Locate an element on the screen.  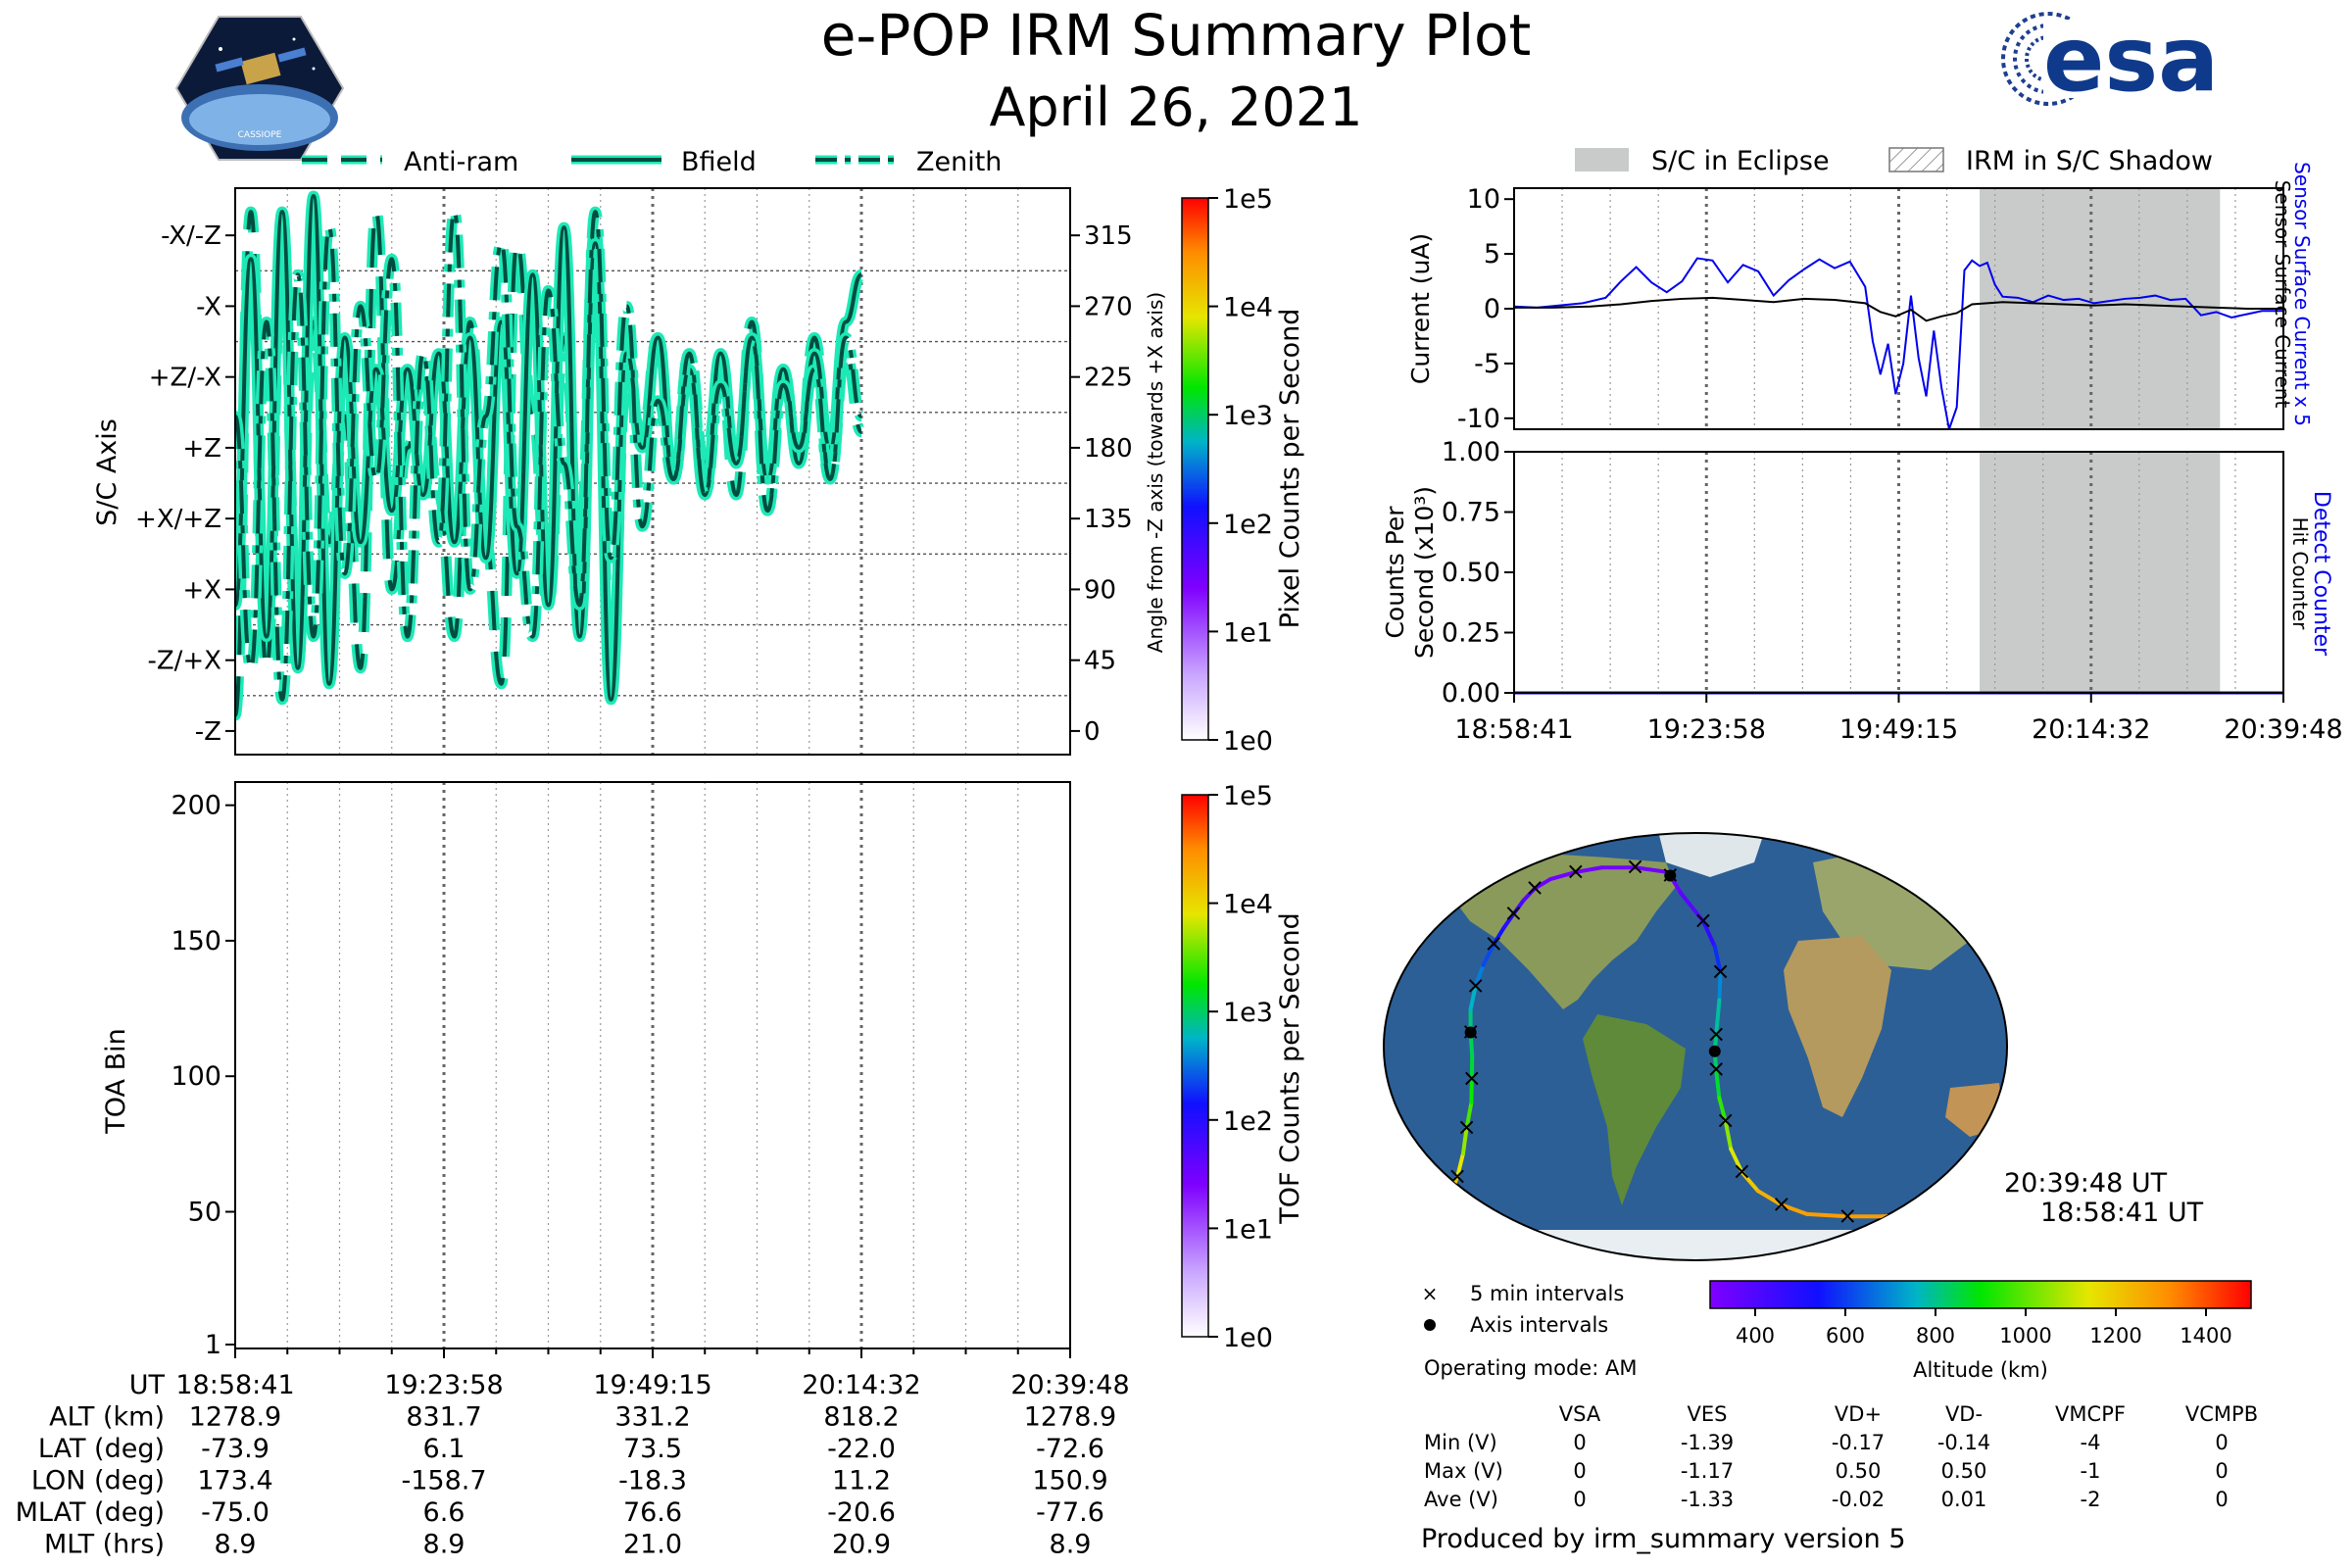
counts-ylabel-line2: Second (x10³) is located at coordinates (1424, 572).